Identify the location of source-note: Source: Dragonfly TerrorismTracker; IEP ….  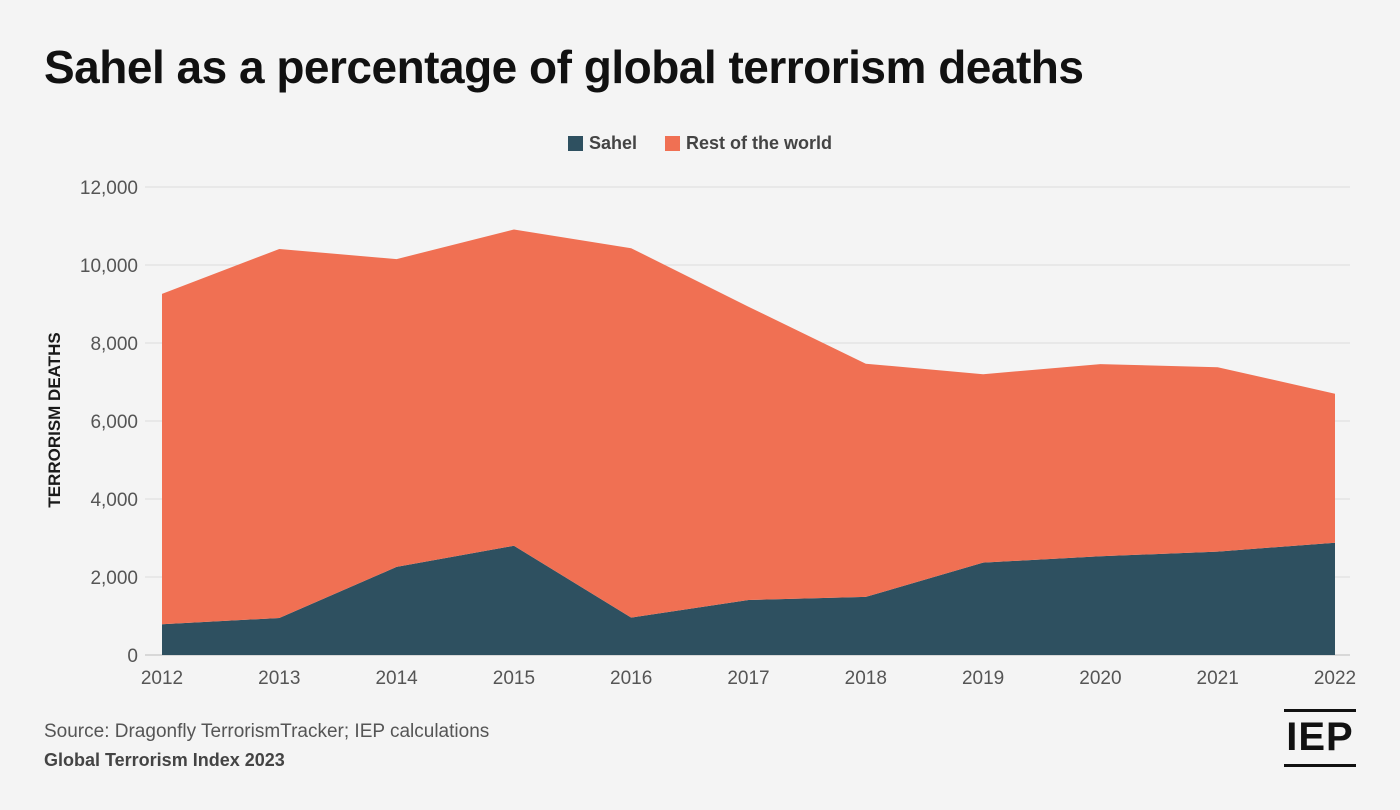
(267, 731).